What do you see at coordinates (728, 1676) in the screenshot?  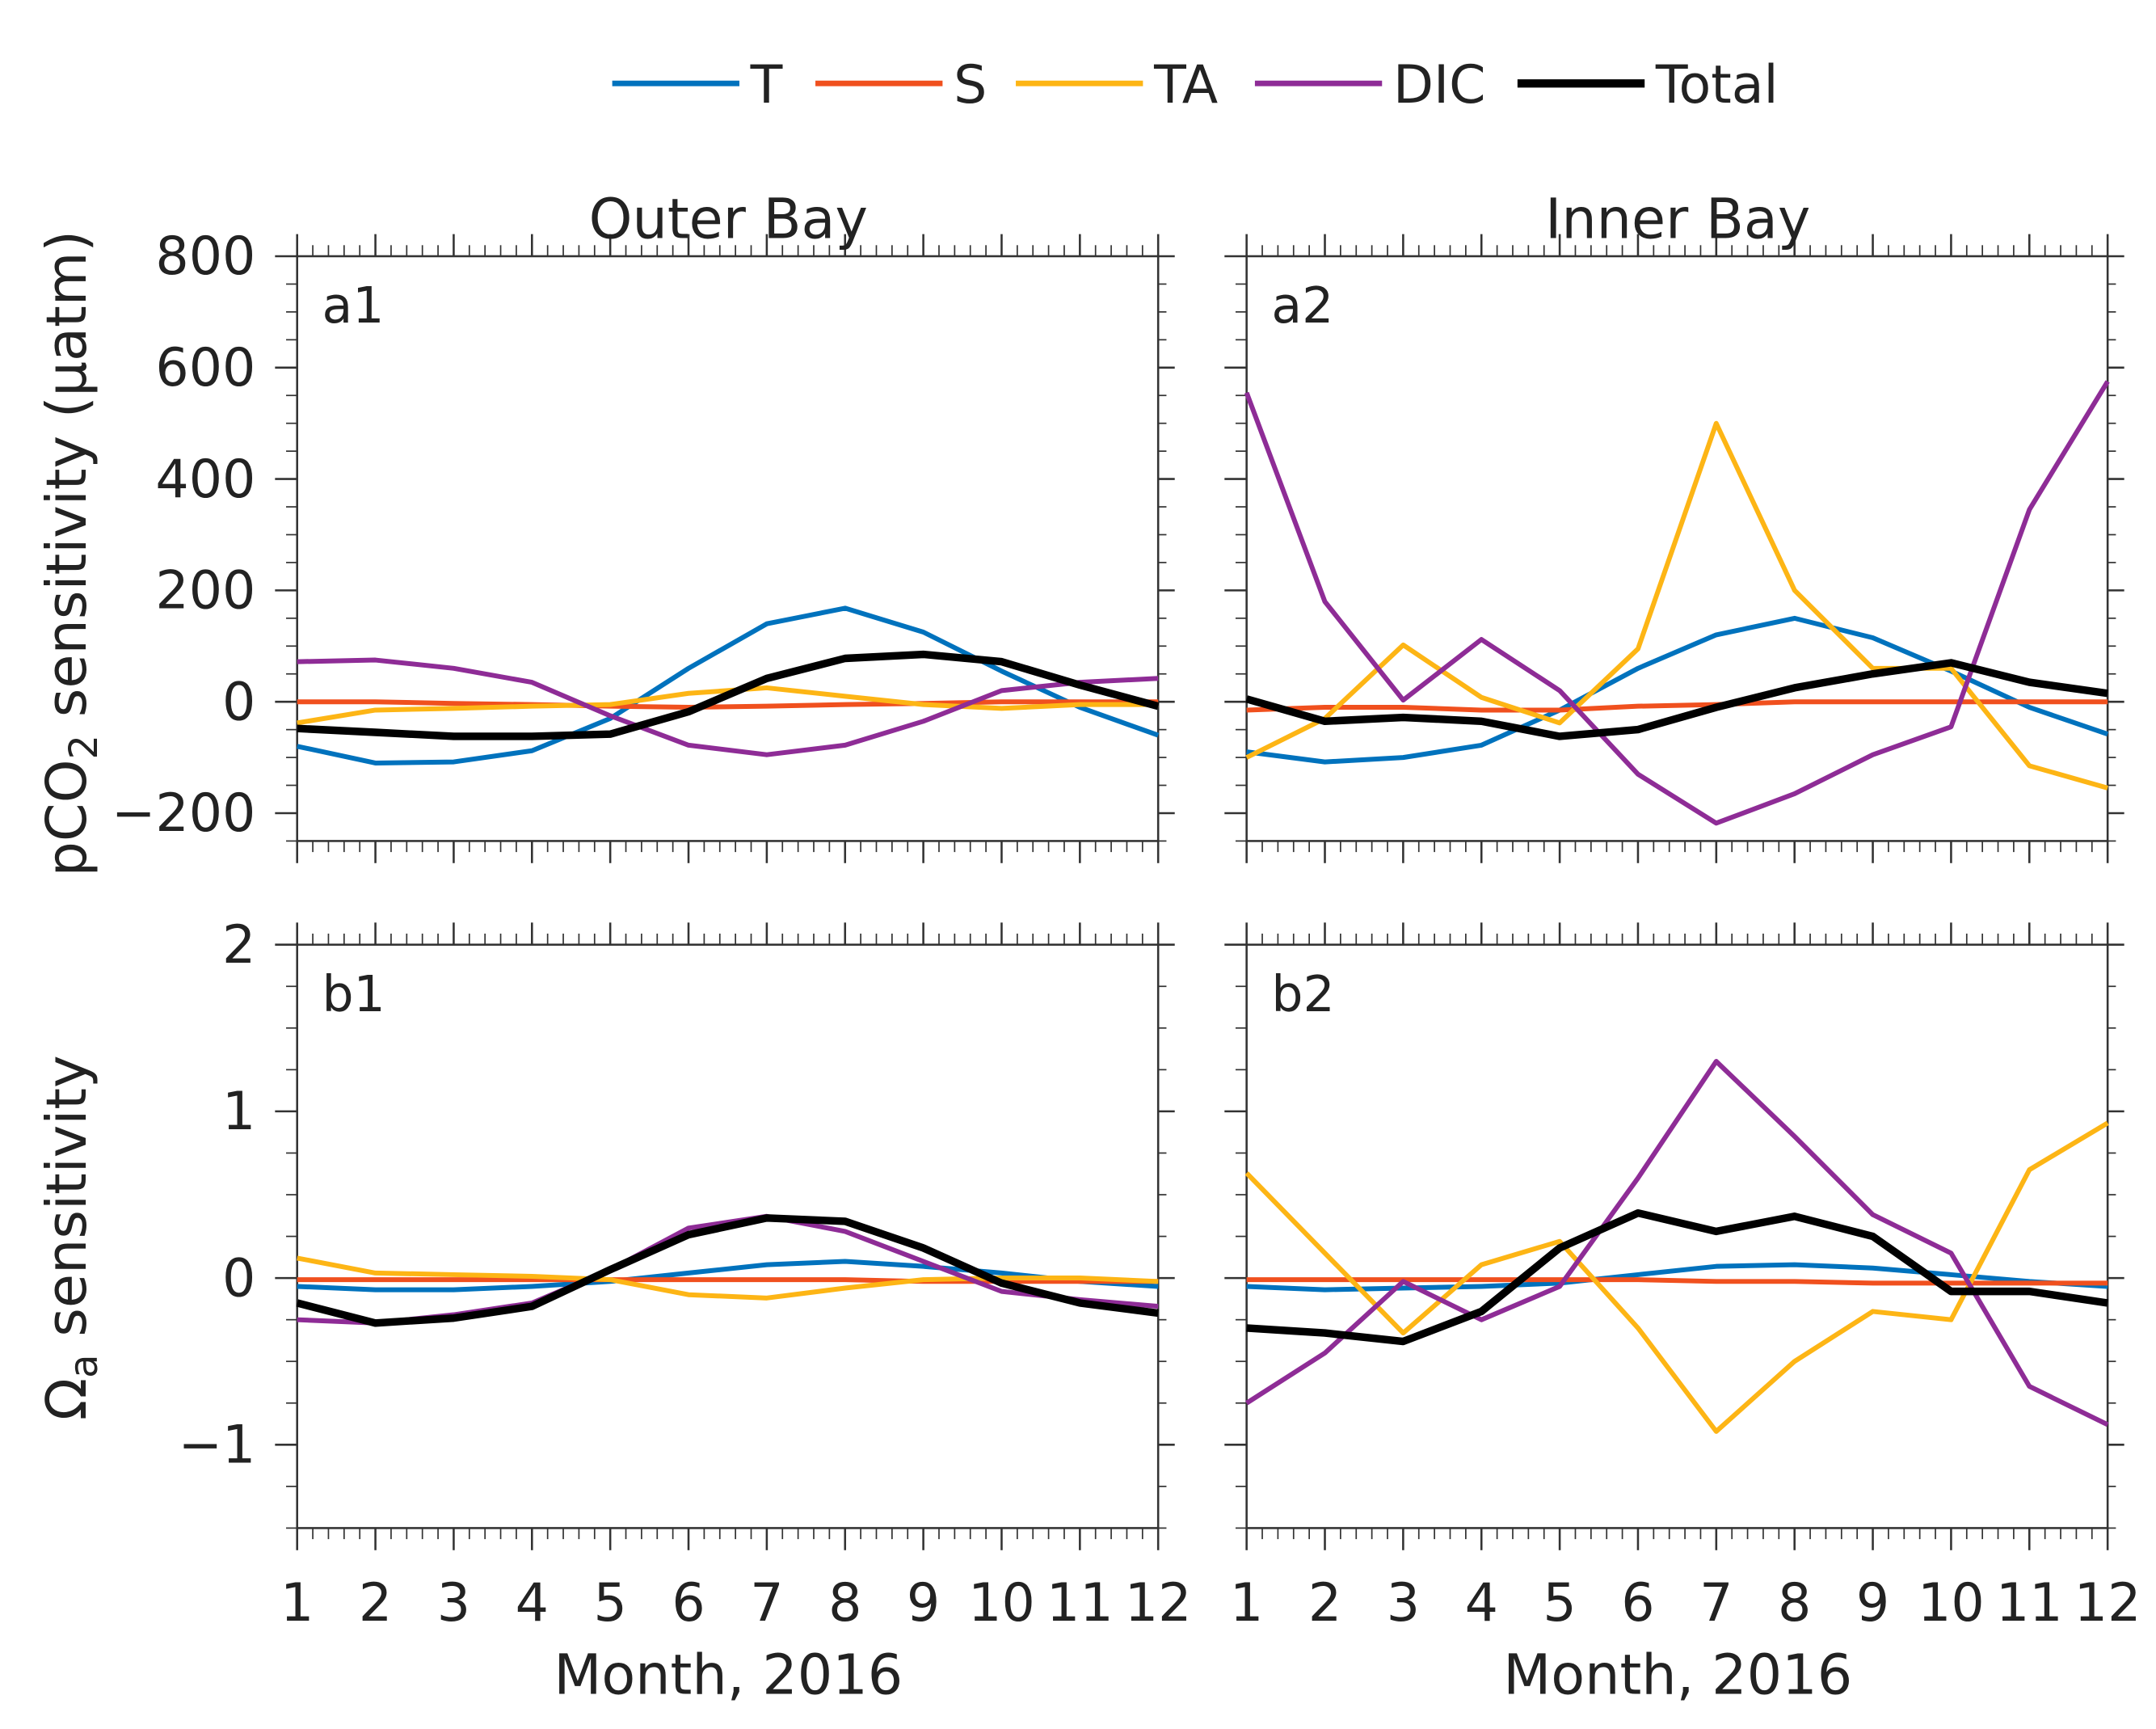 I see `x-axis-label-outer: Month, 2016` at bounding box center [728, 1676].